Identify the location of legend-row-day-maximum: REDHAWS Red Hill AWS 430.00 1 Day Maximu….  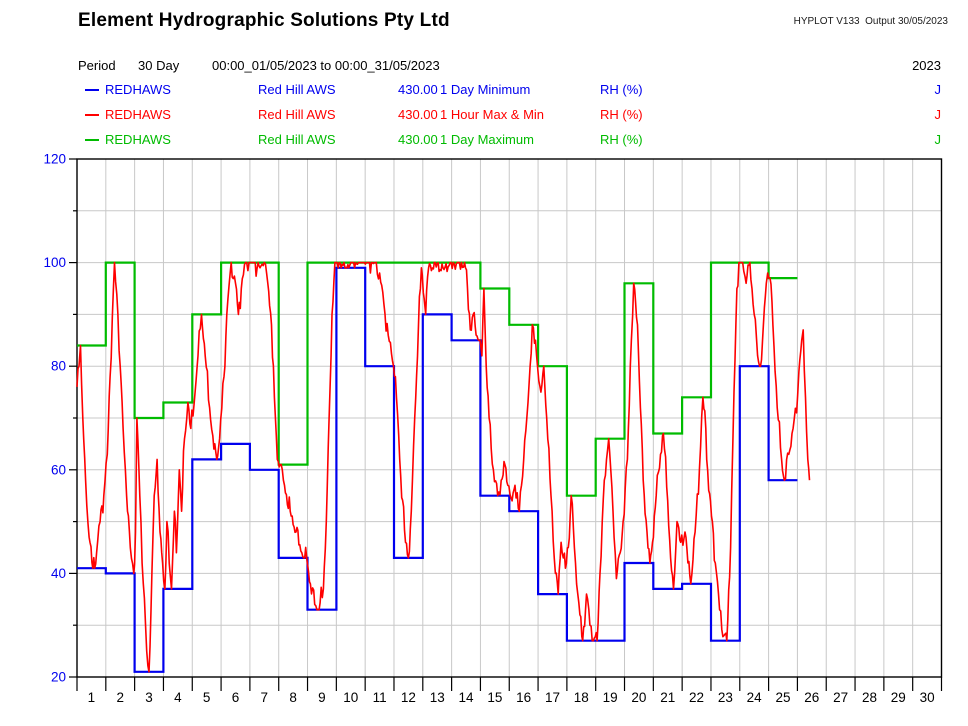
(484, 140).